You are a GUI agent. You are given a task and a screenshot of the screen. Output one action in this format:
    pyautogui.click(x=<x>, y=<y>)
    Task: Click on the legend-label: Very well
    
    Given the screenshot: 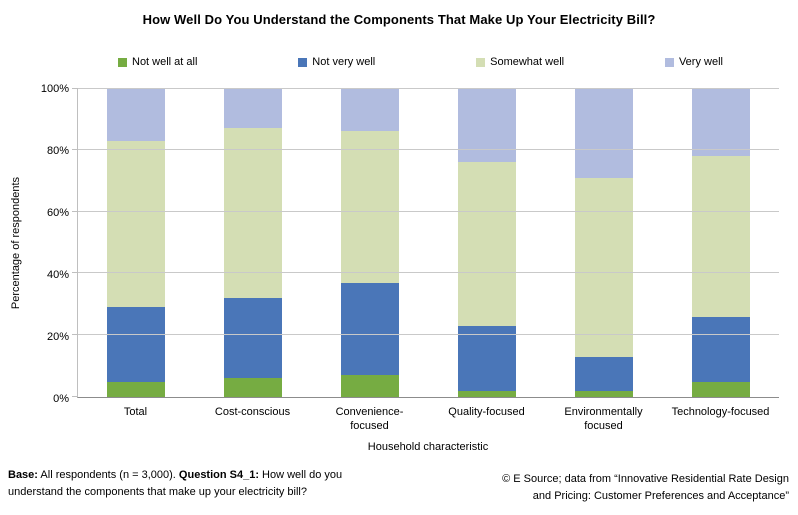 What is the action you would take?
    pyautogui.click(x=700, y=62)
    